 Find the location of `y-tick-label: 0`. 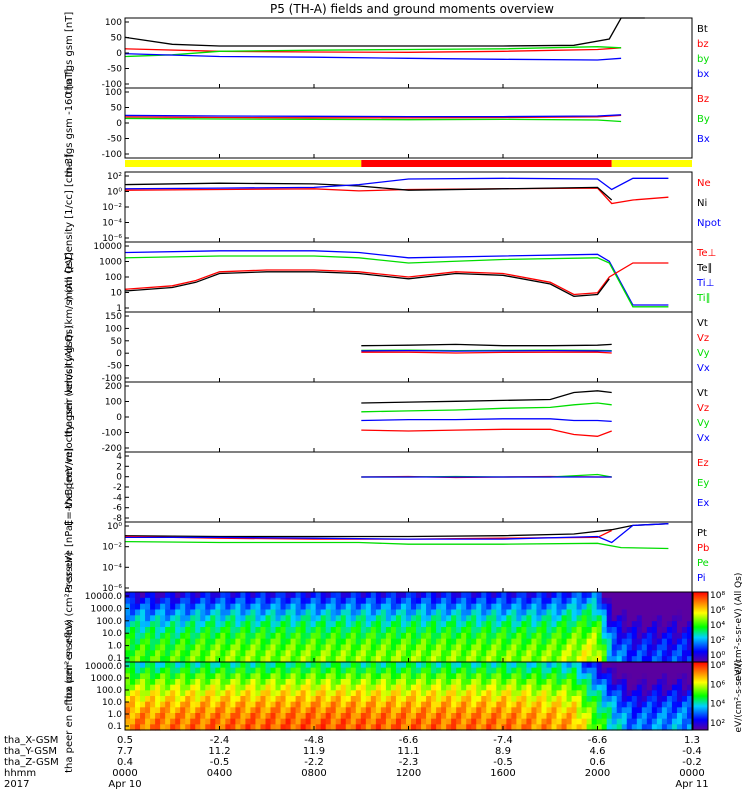

y-tick-label: 0 is located at coordinates (119, 124).